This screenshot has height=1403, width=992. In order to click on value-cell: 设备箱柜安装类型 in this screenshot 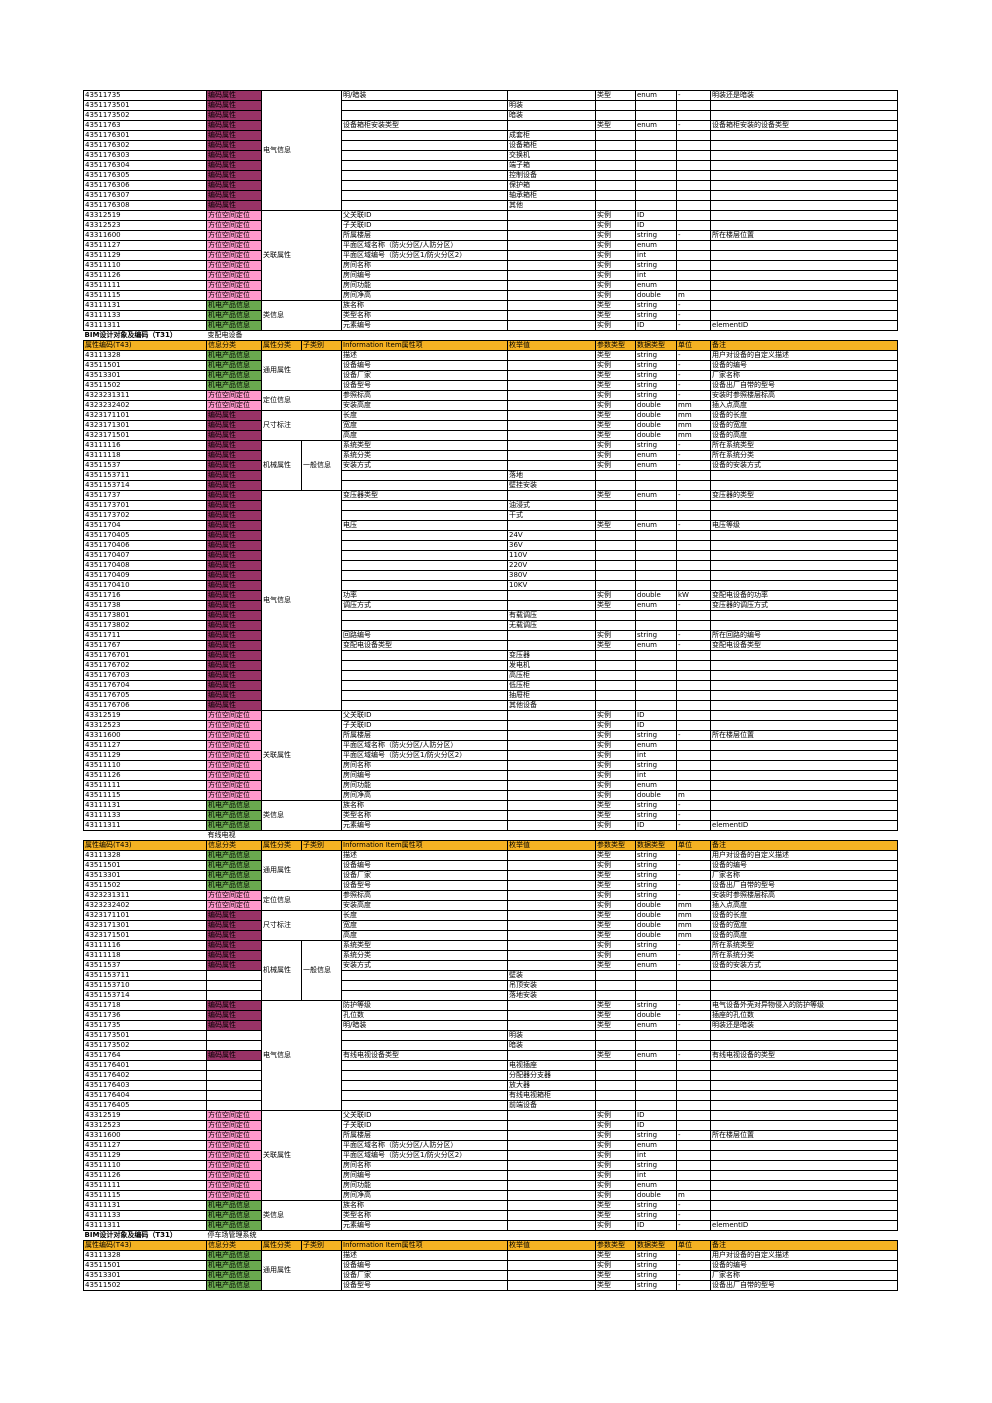, I will do `click(424, 125)`.